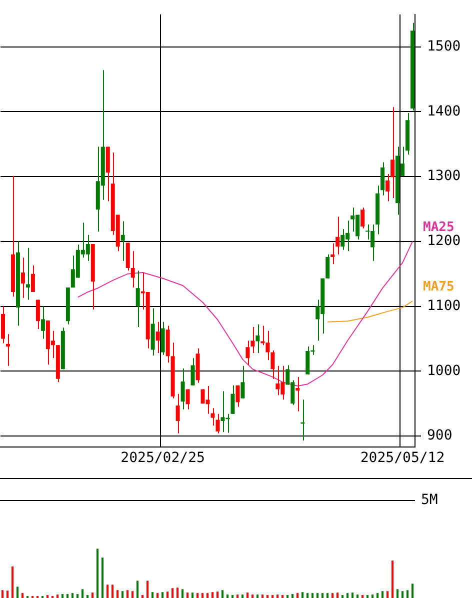 Image resolution: width=472 pixels, height=598 pixels. I want to click on y-tick-label: 1500, so click(444, 46).